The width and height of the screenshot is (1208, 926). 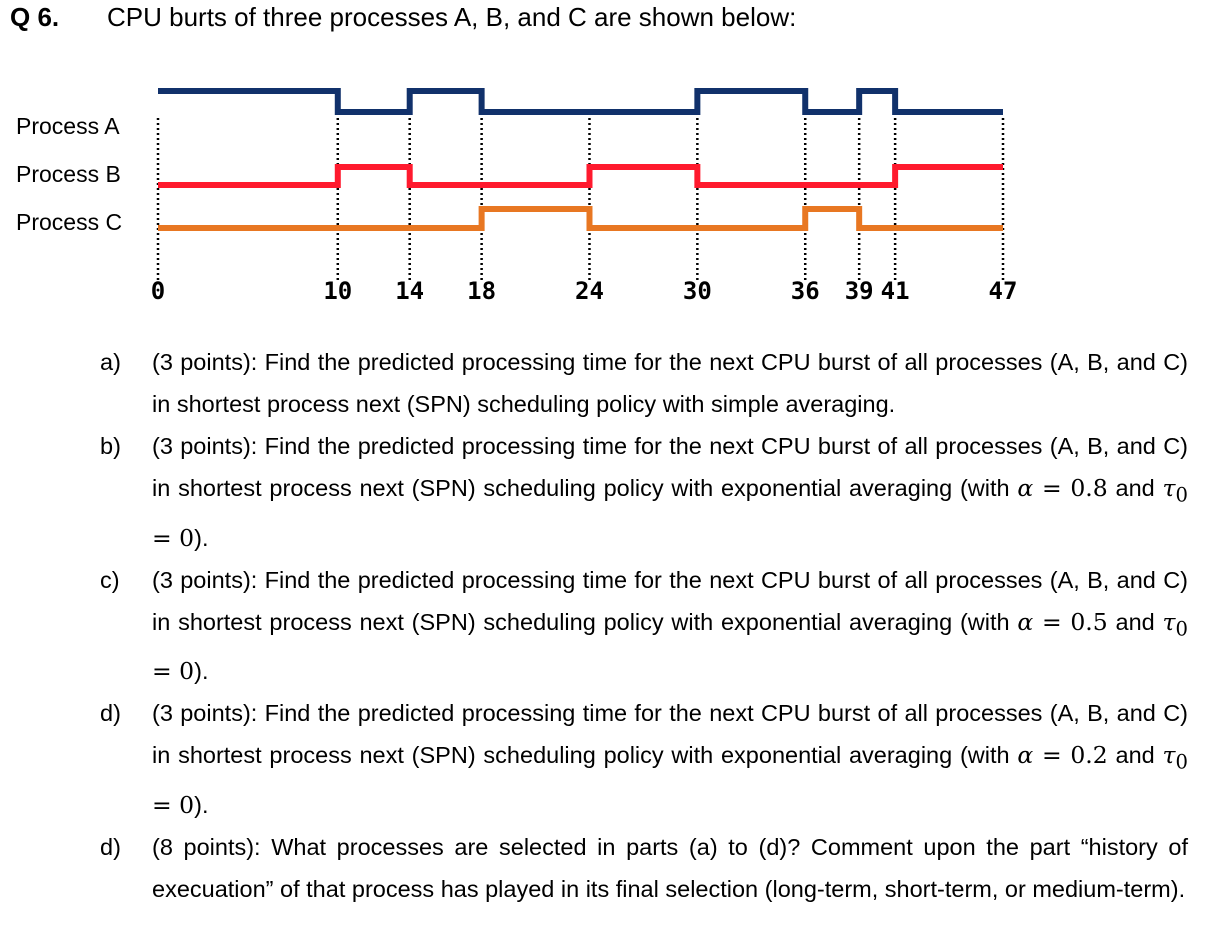 What do you see at coordinates (580, 101) in the screenshot?
I see `waveform-process-a` at bounding box center [580, 101].